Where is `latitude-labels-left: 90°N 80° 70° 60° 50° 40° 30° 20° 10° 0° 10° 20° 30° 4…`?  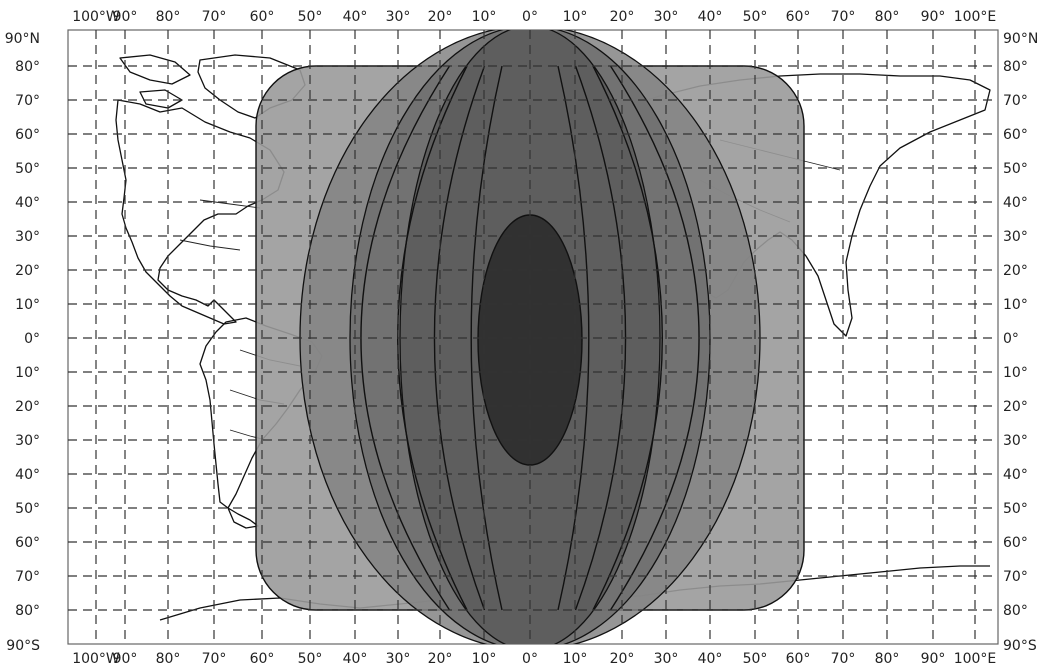
latitude-labels-left: 90°N 80° 70° 60° 50° 40° 30° 20° 10° 0° 10° 20° 30° 4… is located at coordinates (22, 342).